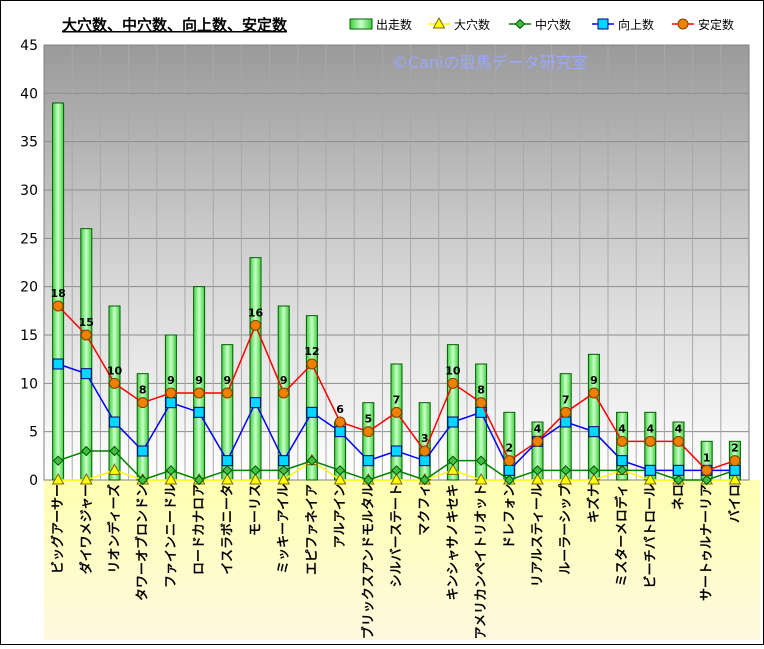  I want to click on data-label: 12, so click(311, 351).